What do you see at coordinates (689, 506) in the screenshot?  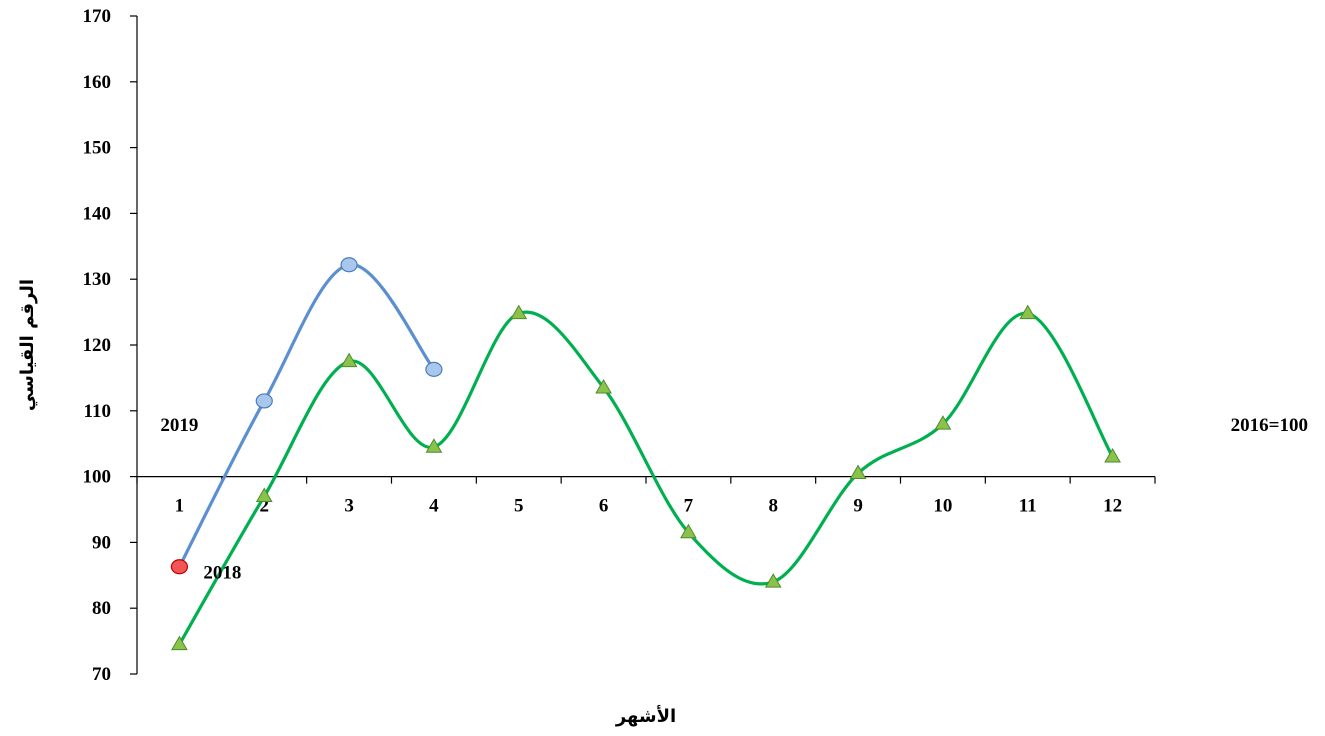 I see `x-tick-label: 7` at bounding box center [689, 506].